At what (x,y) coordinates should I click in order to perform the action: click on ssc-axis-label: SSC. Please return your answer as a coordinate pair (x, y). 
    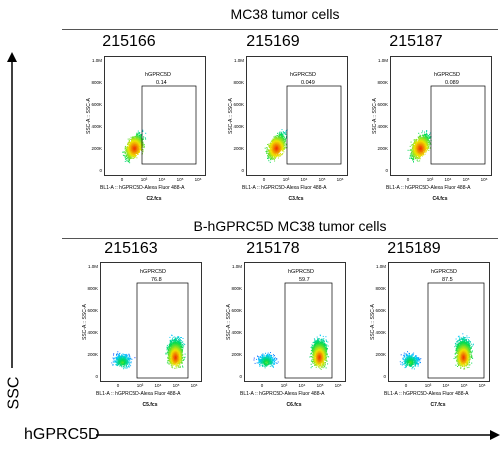
    Looking at the image, I should click on (14, 393).